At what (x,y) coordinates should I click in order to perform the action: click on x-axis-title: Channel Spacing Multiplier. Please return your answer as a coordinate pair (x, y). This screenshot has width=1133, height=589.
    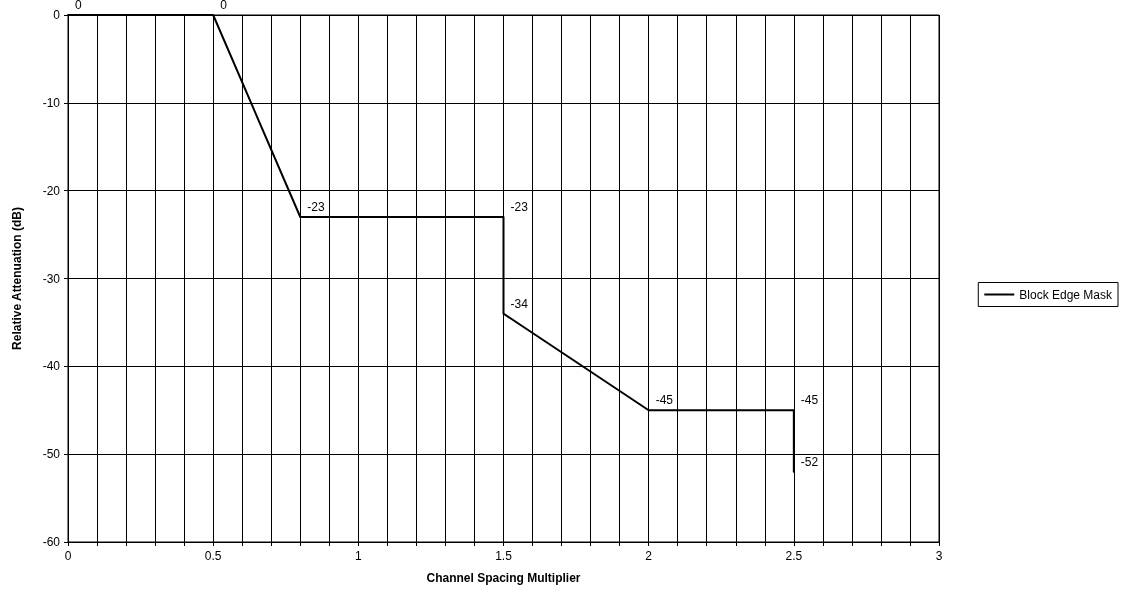
    Looking at the image, I should click on (503, 578).